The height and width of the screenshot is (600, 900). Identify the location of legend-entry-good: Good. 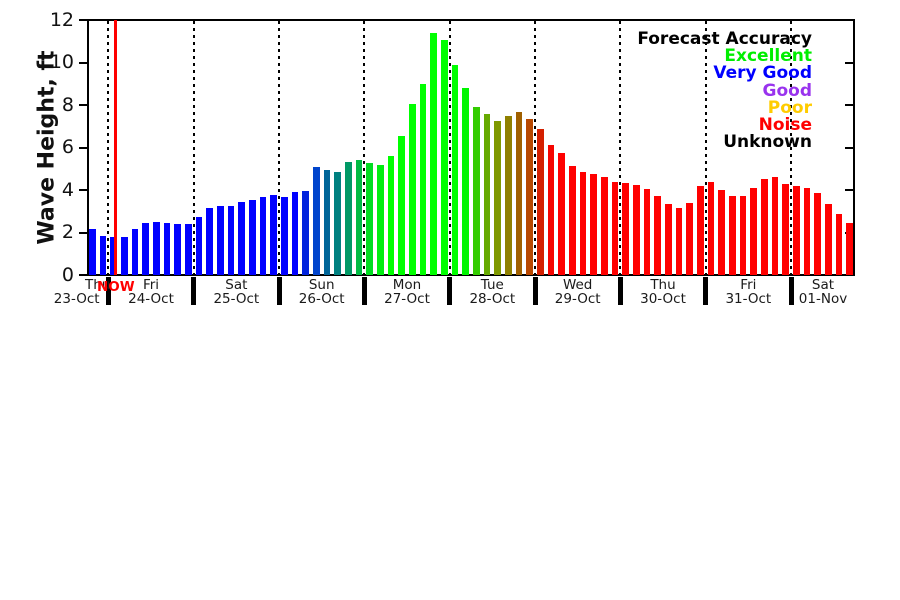
(787, 90).